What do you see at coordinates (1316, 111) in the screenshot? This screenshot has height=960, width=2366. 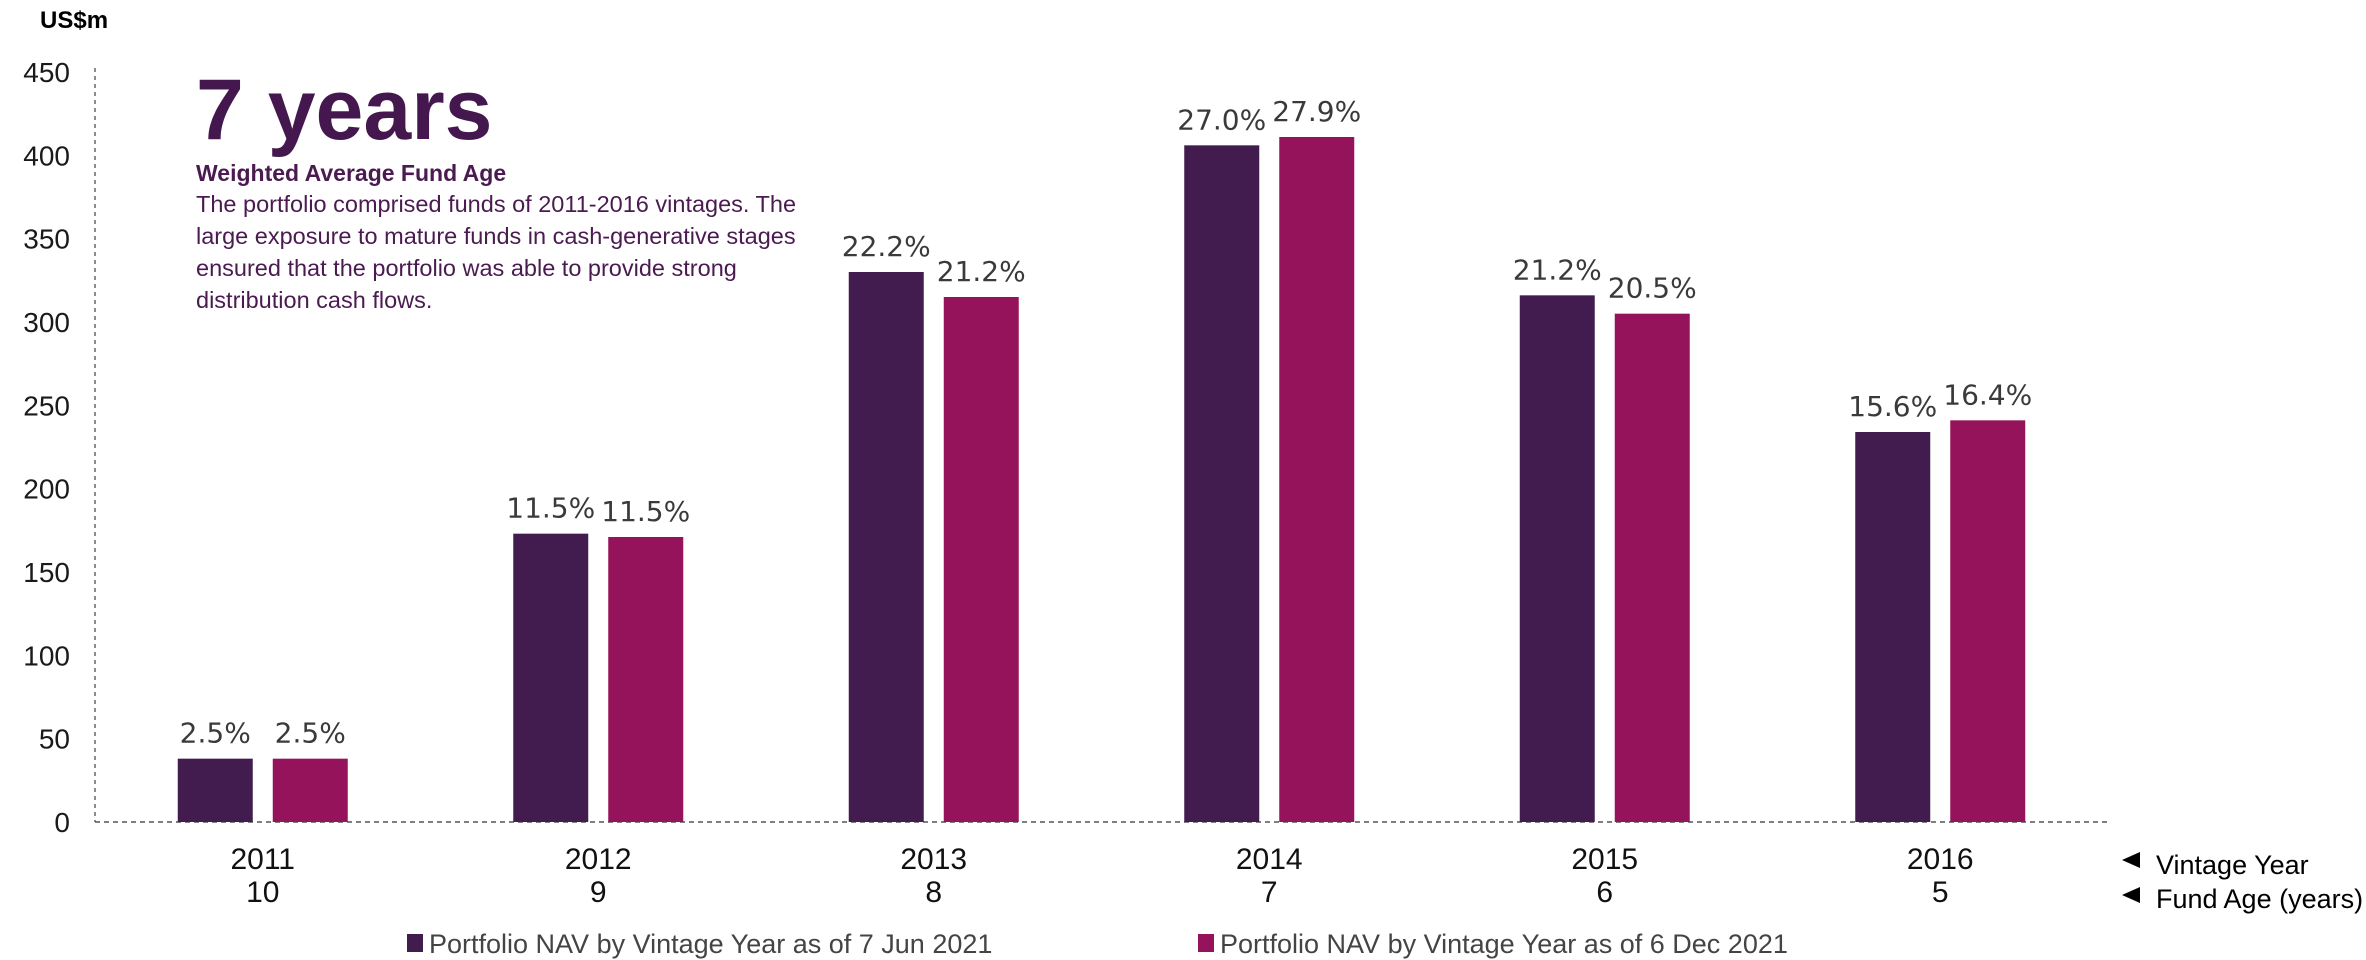 I see `data-label-series-2-2014: 27.9%` at bounding box center [1316, 111].